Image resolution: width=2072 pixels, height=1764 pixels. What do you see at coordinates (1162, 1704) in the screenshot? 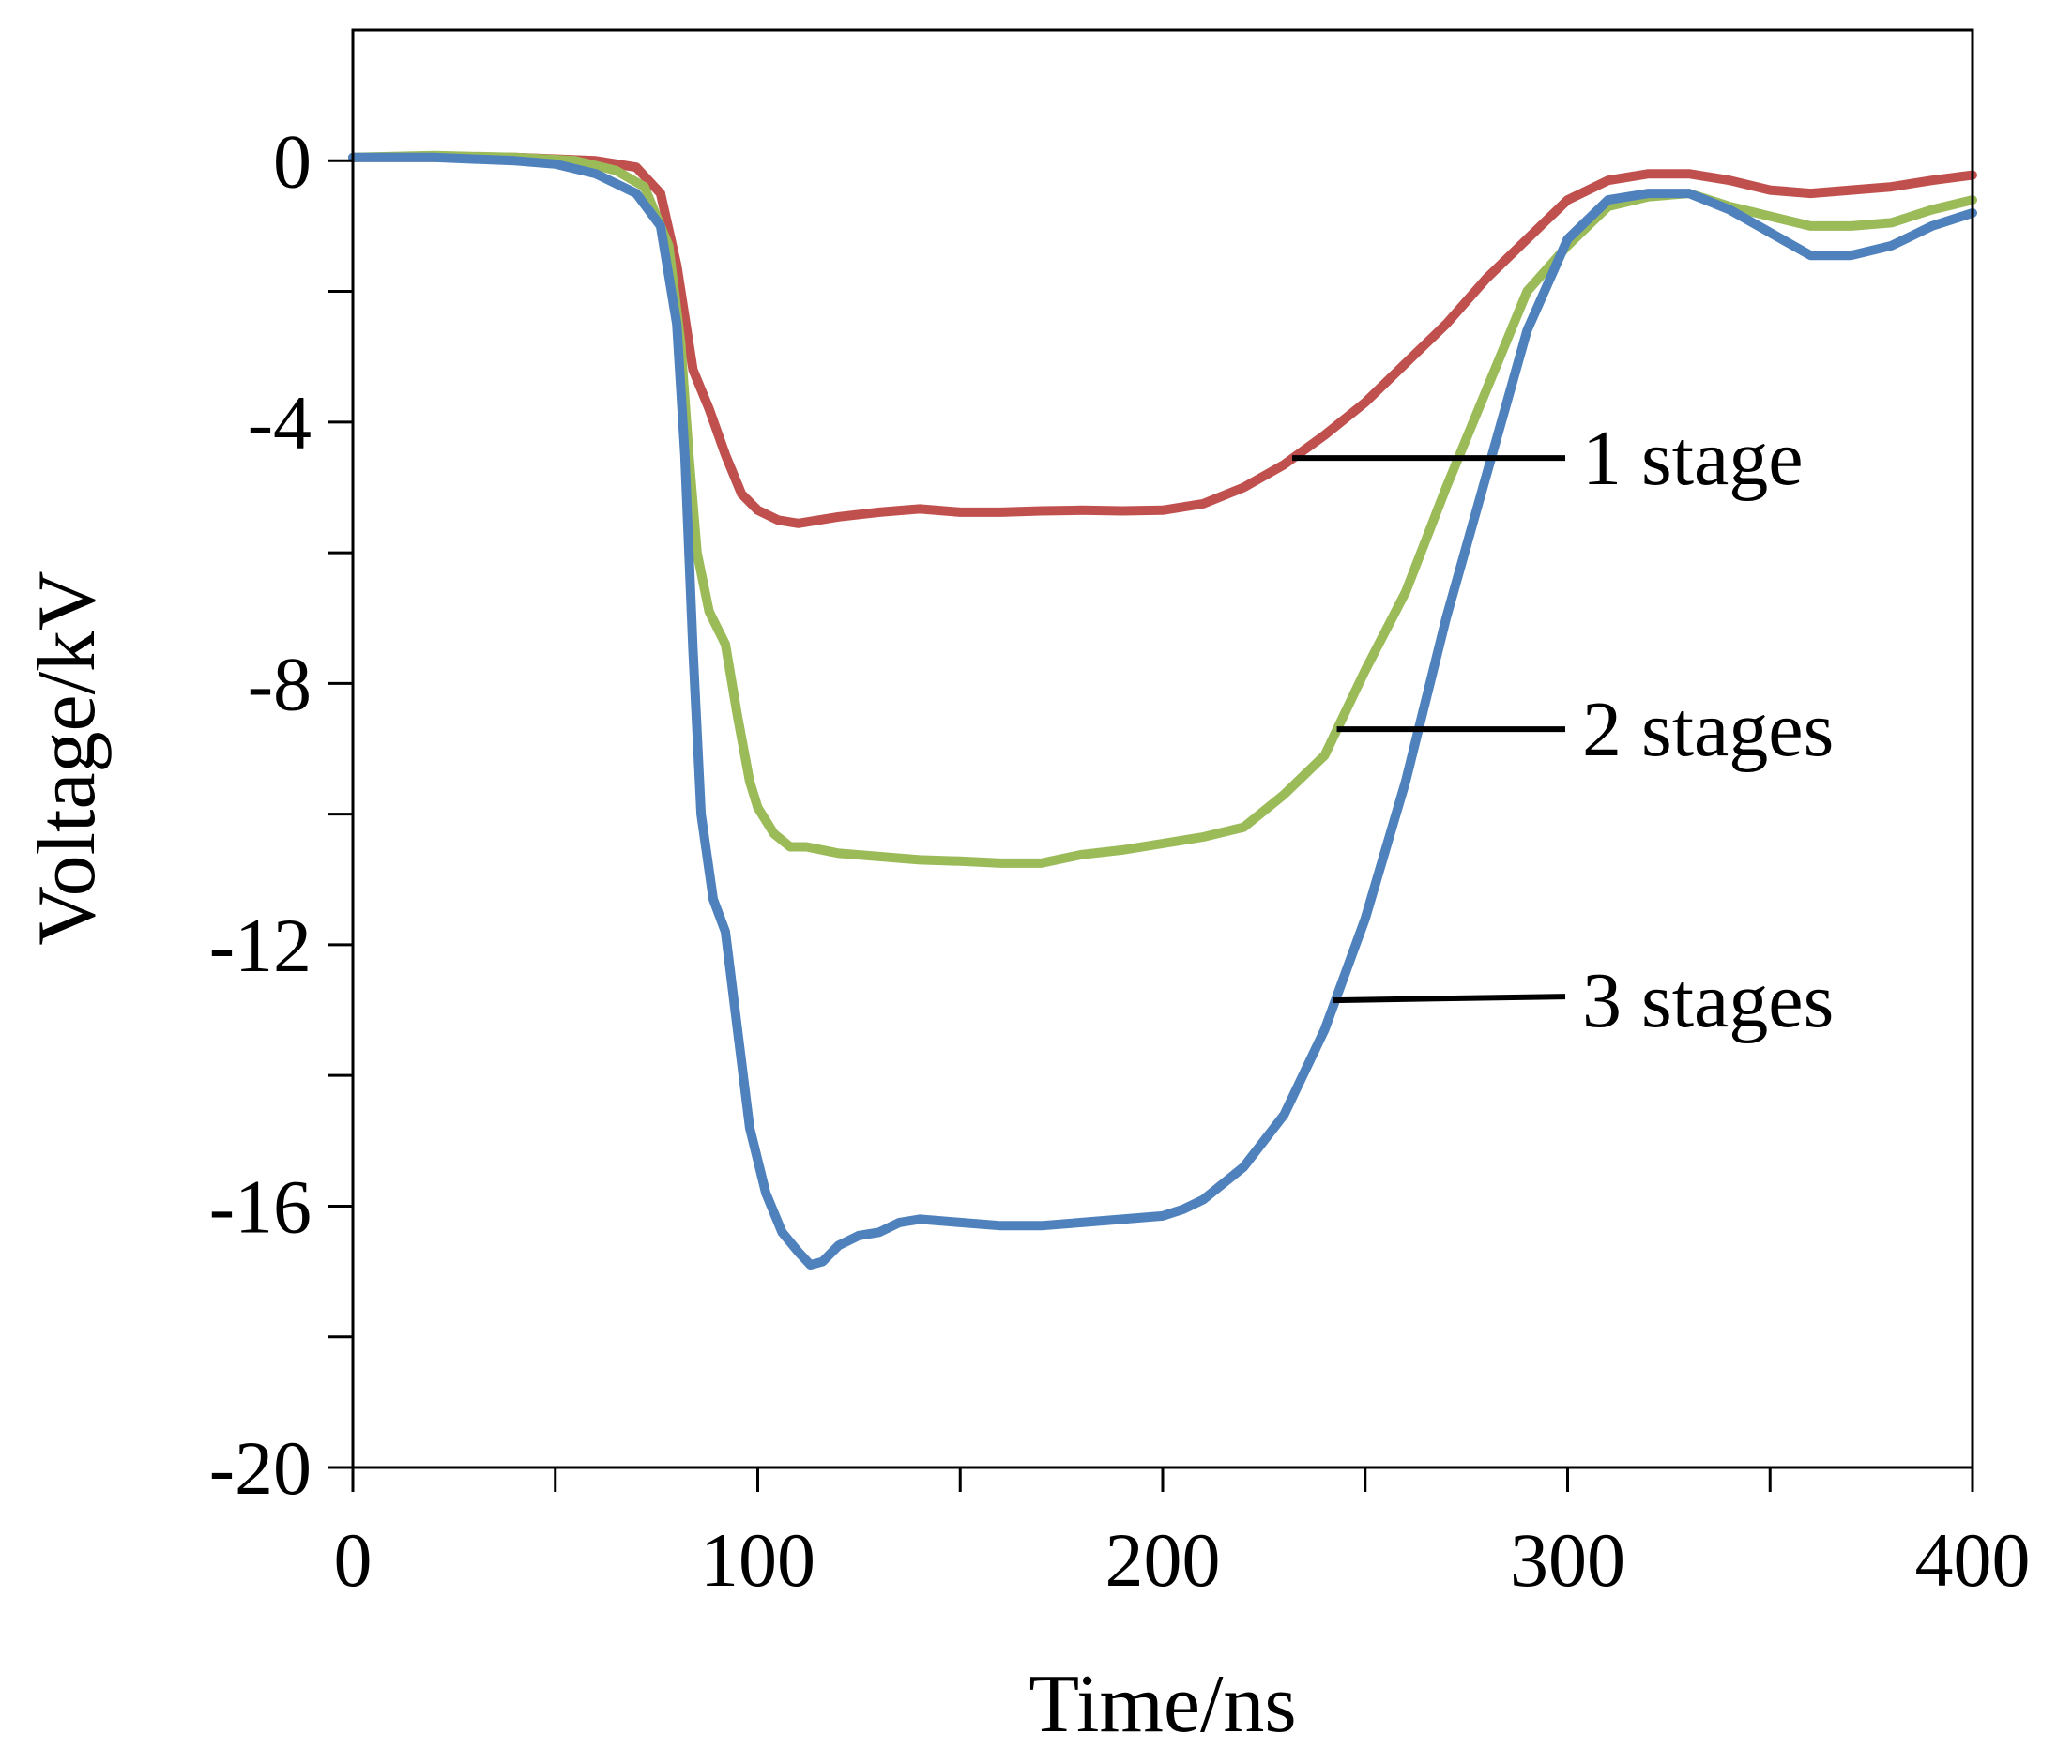
I see `x-axis-title: Time/ns` at bounding box center [1162, 1704].